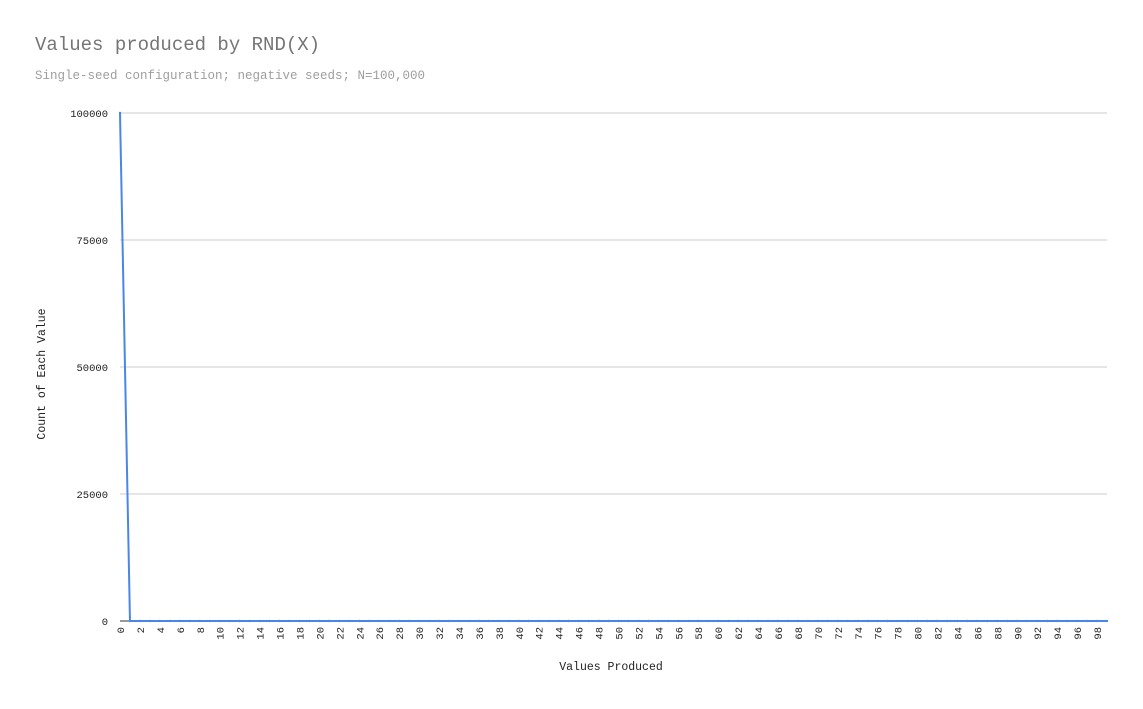 This screenshot has height=709, width=1143. I want to click on x-tick-label: 82, so click(940, 633).